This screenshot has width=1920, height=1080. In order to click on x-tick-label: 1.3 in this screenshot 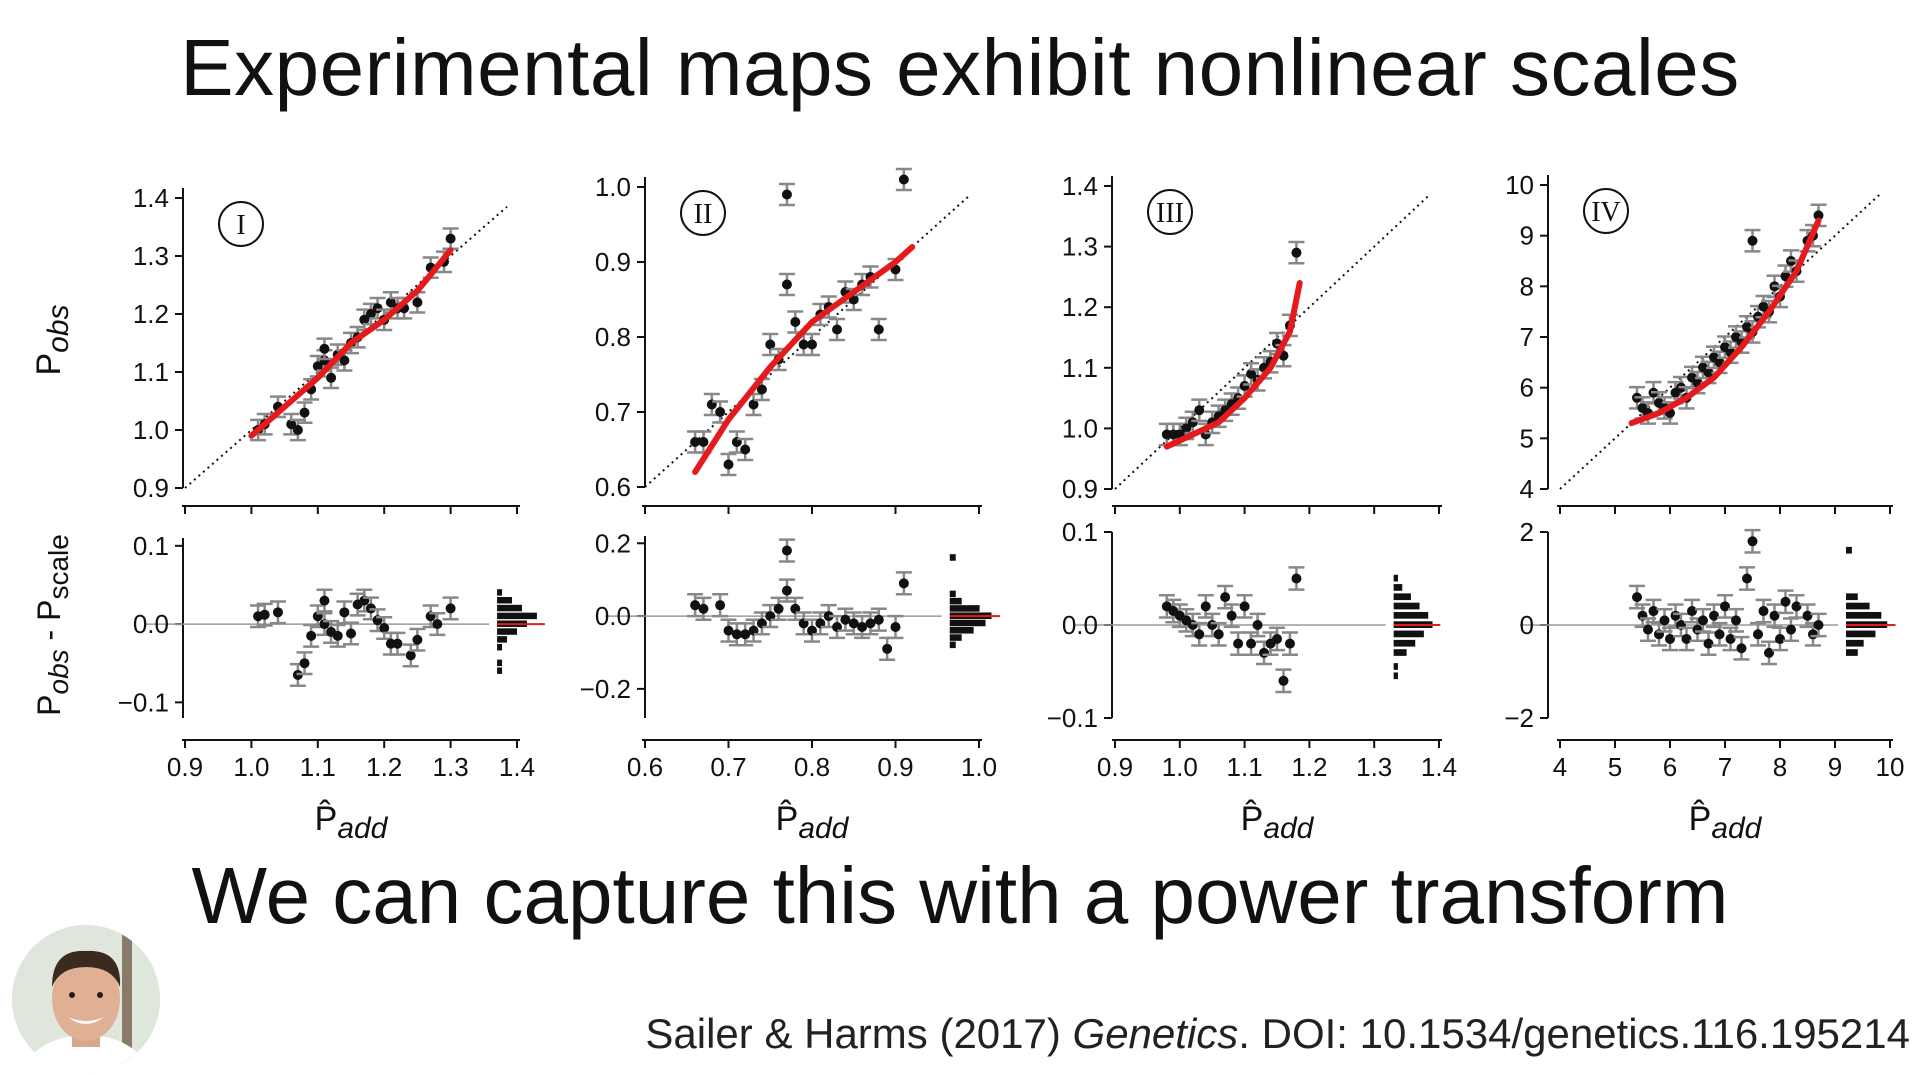, I will do `click(451, 767)`.